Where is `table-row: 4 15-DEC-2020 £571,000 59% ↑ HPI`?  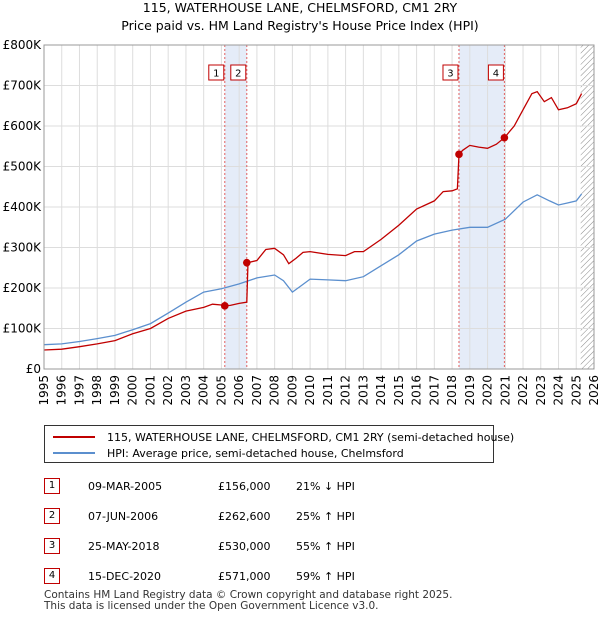
table-row: 4 15-DEC-2020 £571,000 59% ↑ HPI is located at coordinates (254, 577).